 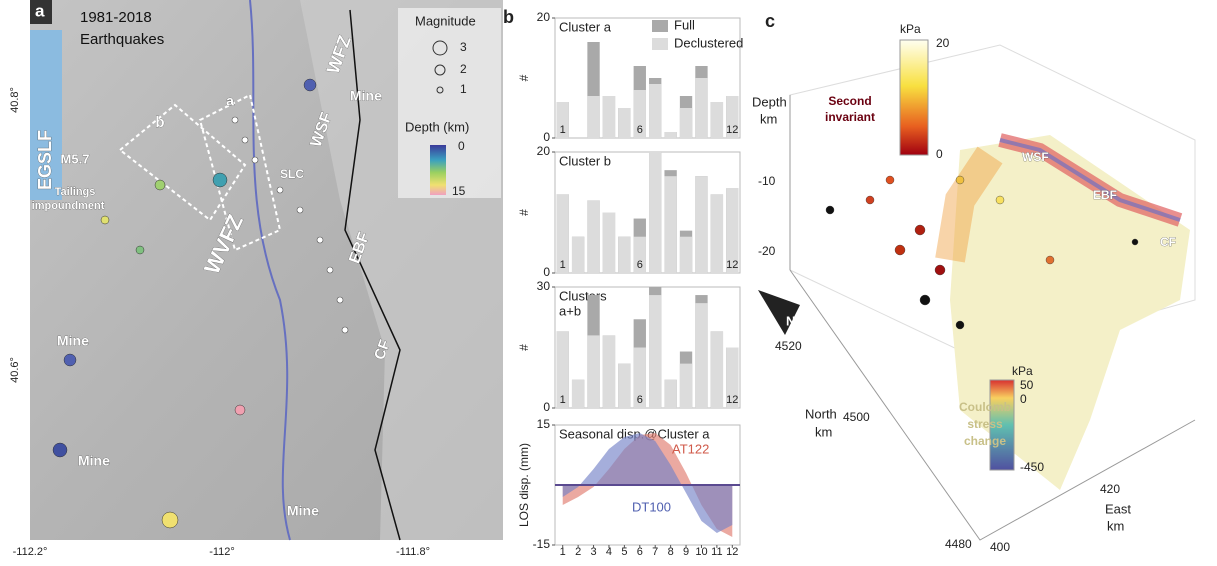 I want to click on colorbar-unit: kPa, so click(x=910, y=29).